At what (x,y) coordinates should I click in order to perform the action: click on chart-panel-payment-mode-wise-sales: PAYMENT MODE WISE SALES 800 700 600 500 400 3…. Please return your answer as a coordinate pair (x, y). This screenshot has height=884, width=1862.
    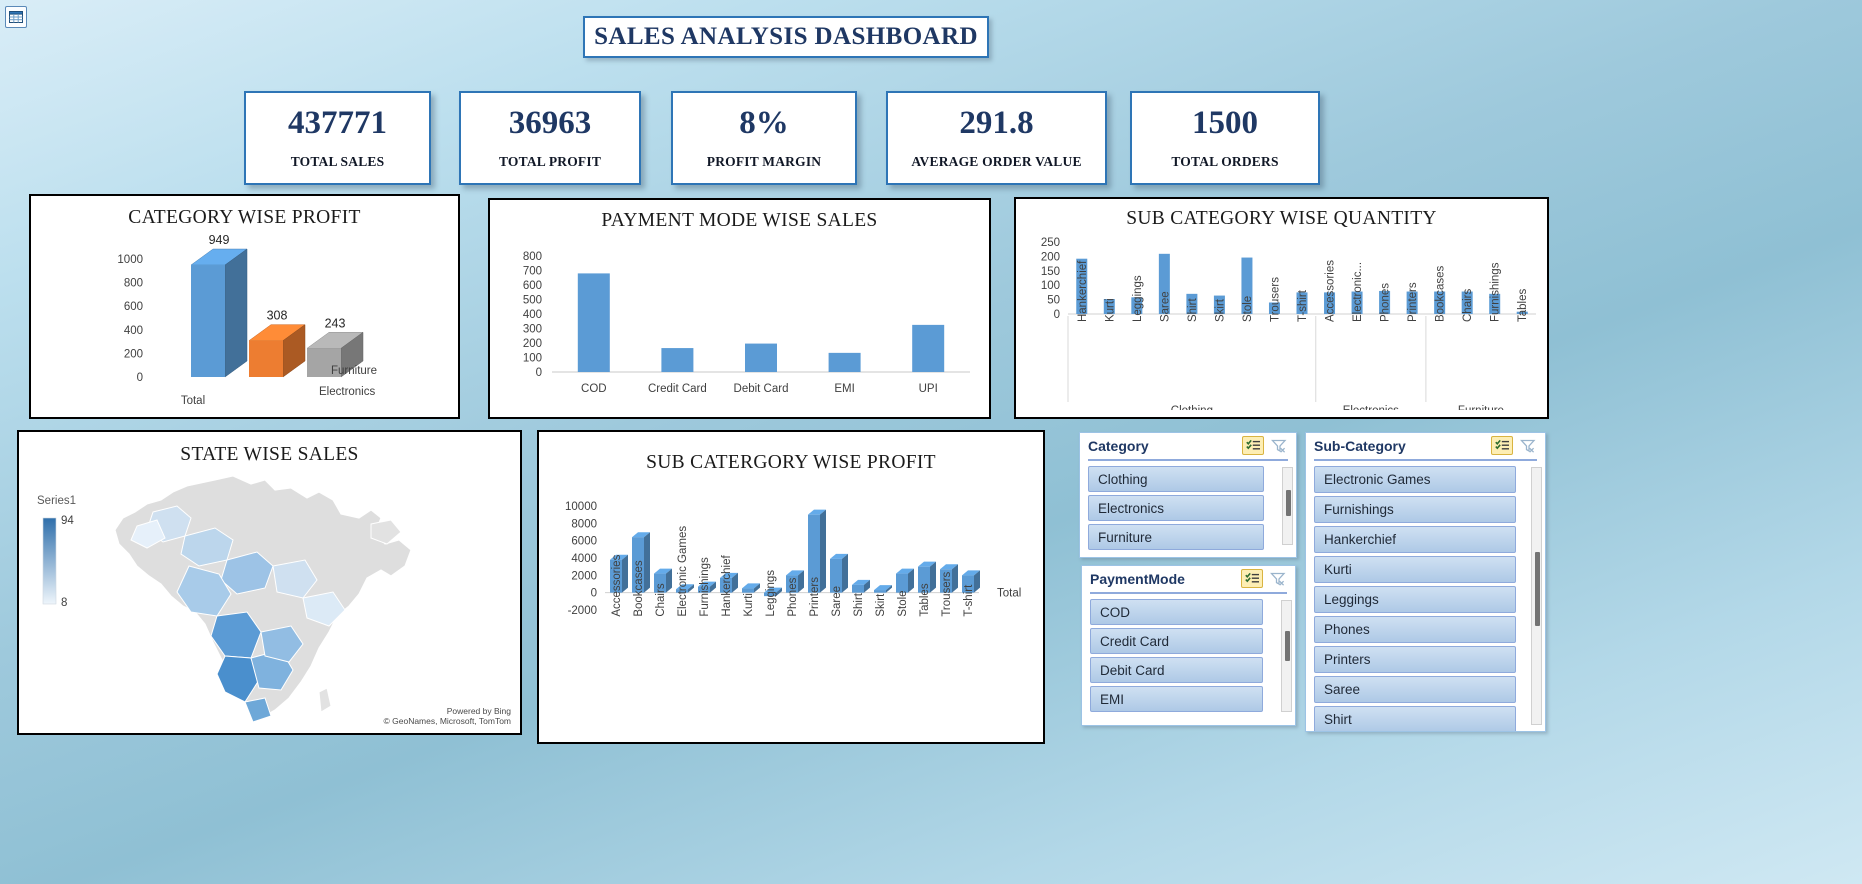
    Looking at the image, I should click on (739, 308).